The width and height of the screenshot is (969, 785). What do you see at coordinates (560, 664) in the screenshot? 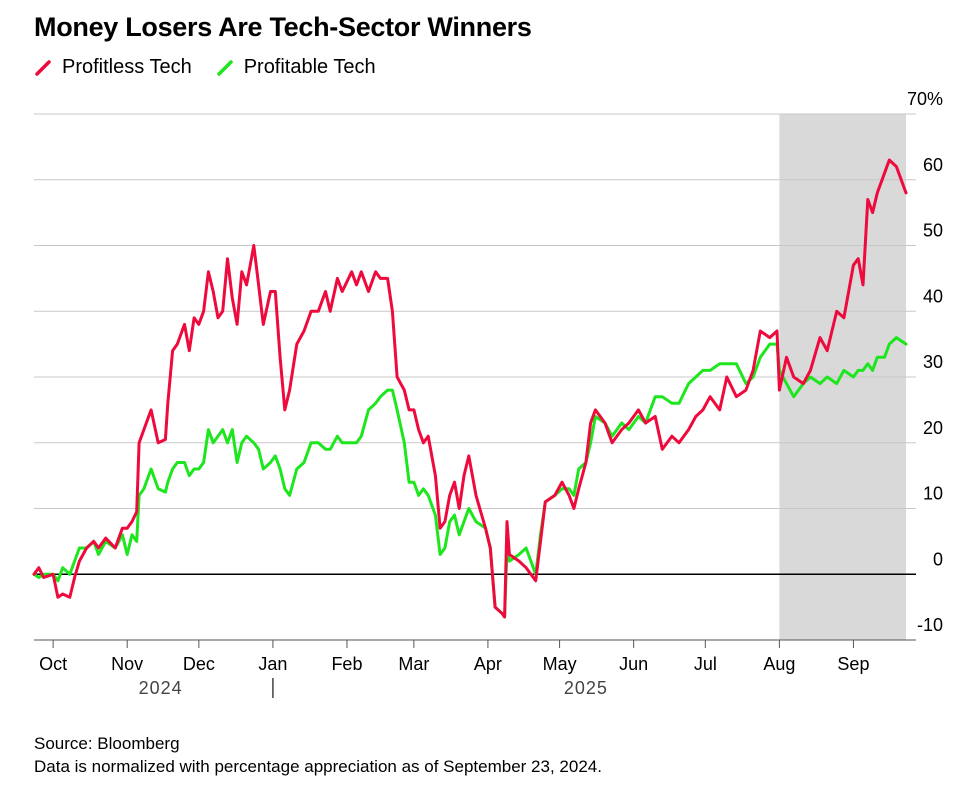
I see `x-tick-label: May` at bounding box center [560, 664].